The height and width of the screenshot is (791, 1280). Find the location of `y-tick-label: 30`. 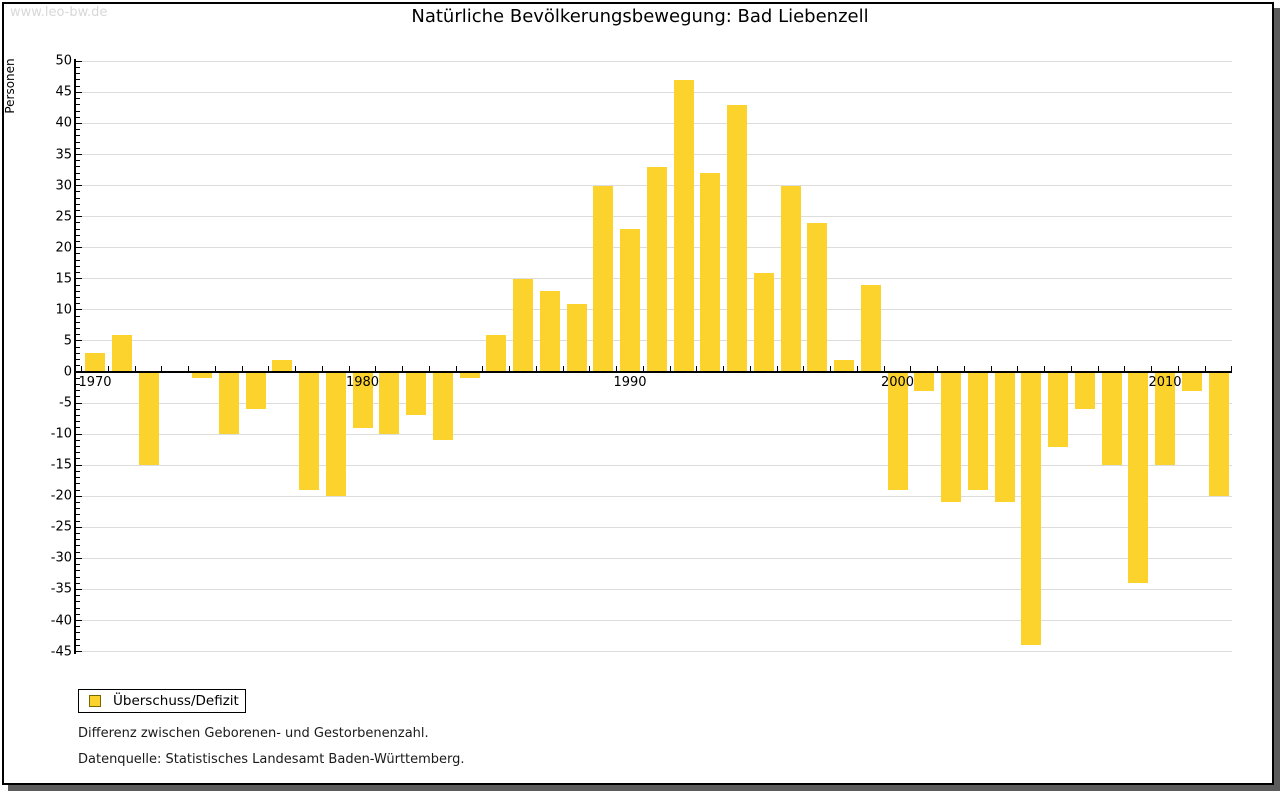

y-tick-label: 30 is located at coordinates (63, 186).